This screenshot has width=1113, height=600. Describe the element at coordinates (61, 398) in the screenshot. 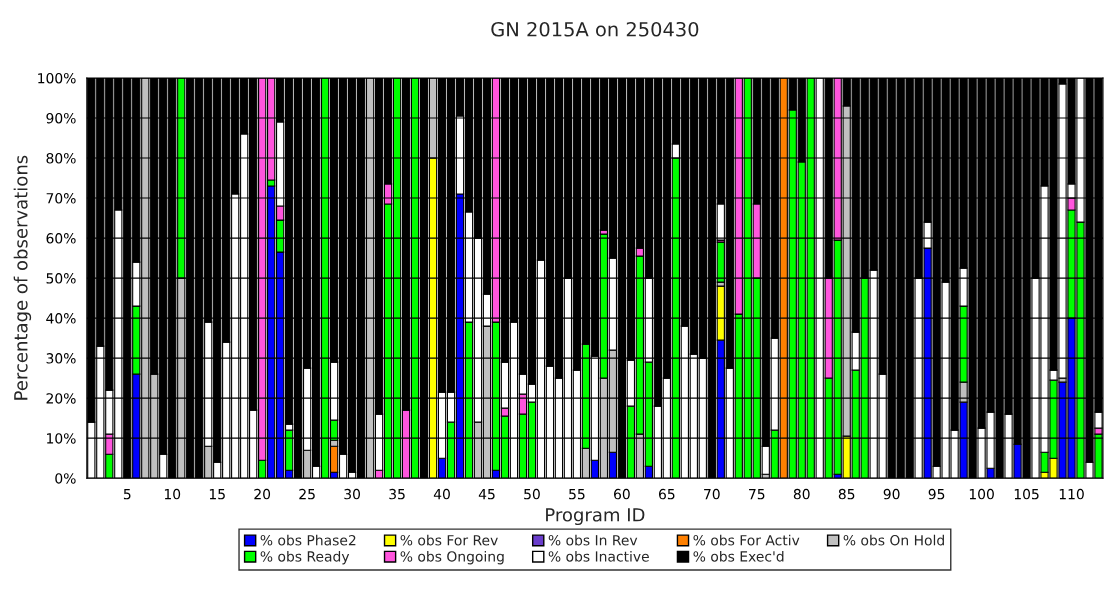

I see `y-tick-label: 20%` at that location.